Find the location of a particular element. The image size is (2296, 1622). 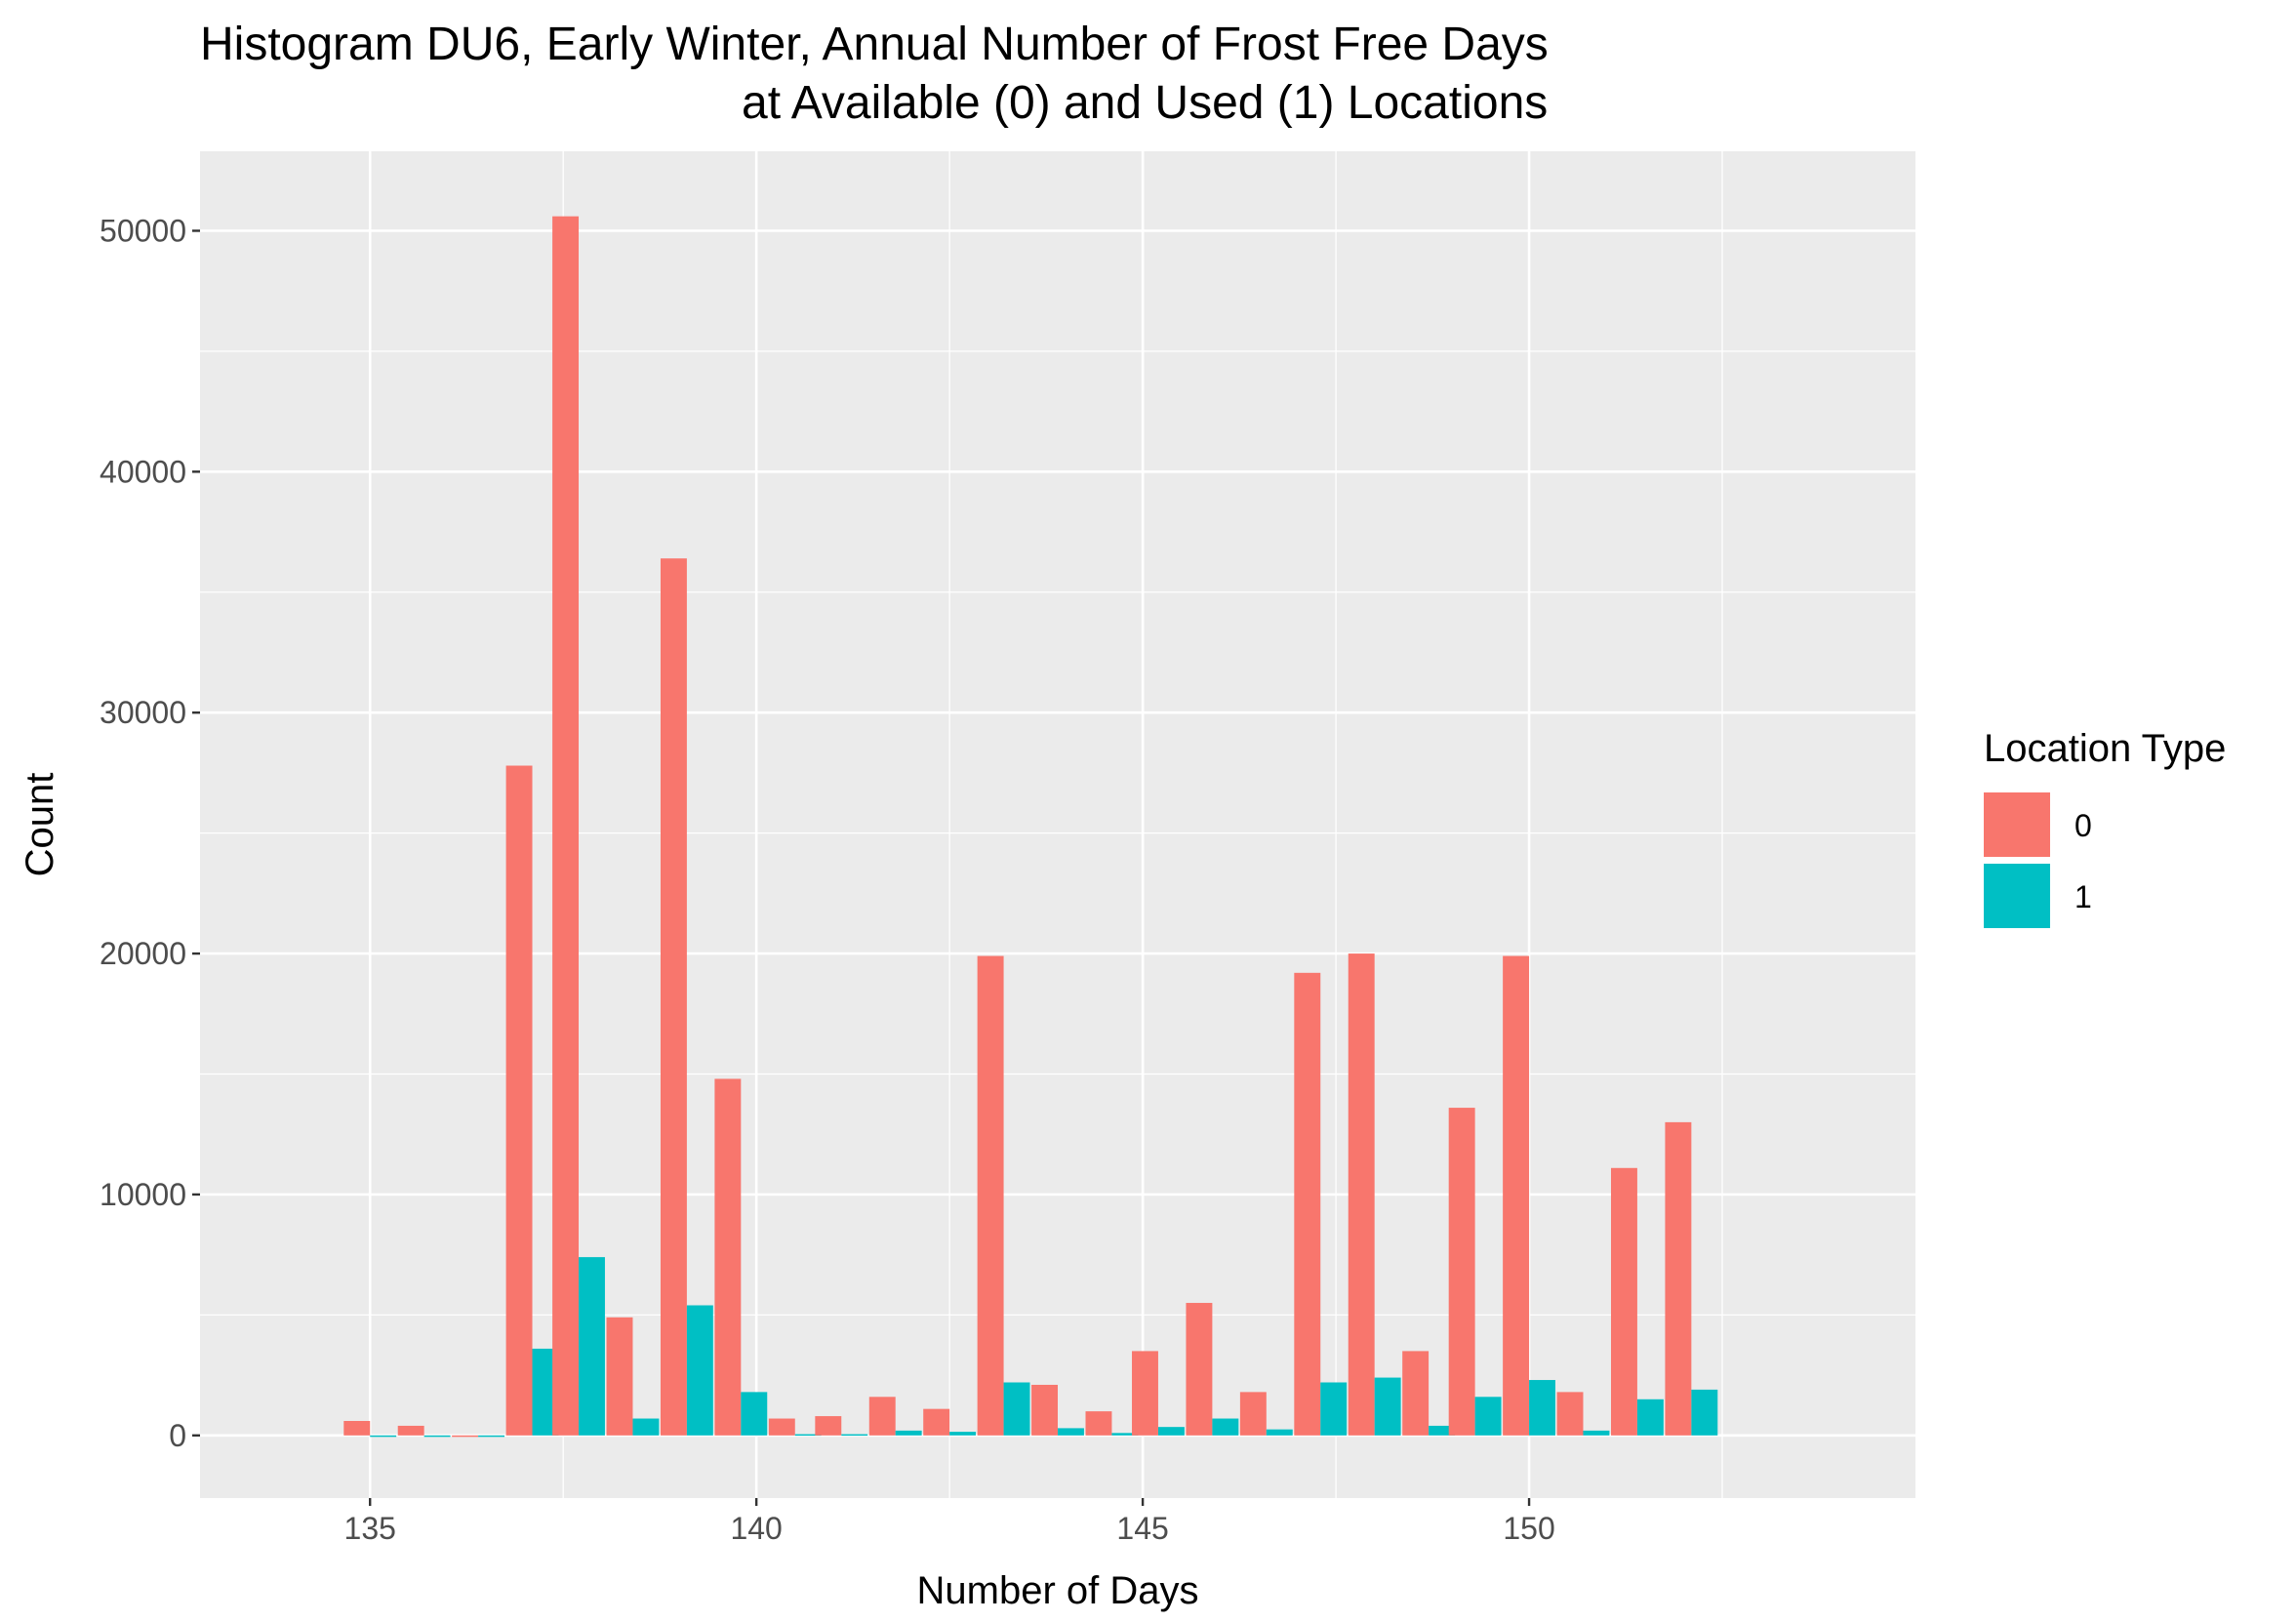

x-tick-label: 140 is located at coordinates (756, 1529).